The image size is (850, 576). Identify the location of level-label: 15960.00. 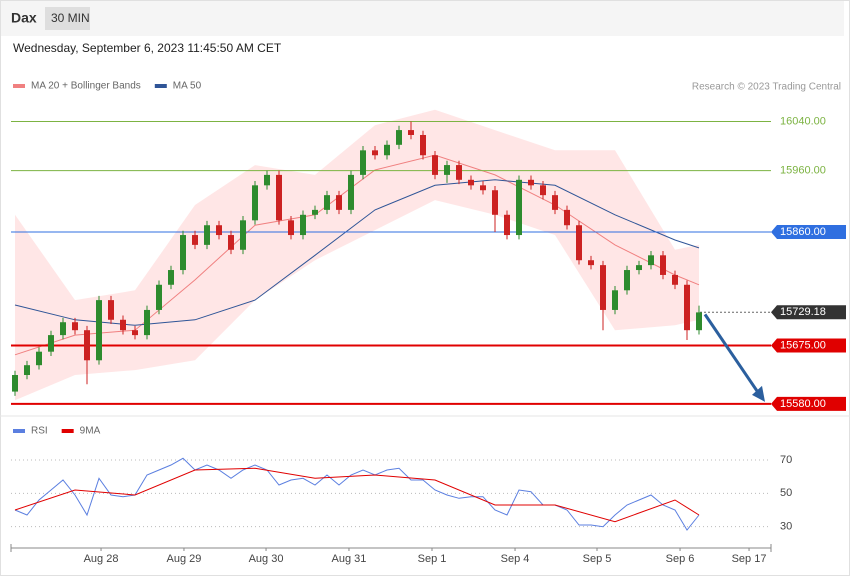
(803, 171).